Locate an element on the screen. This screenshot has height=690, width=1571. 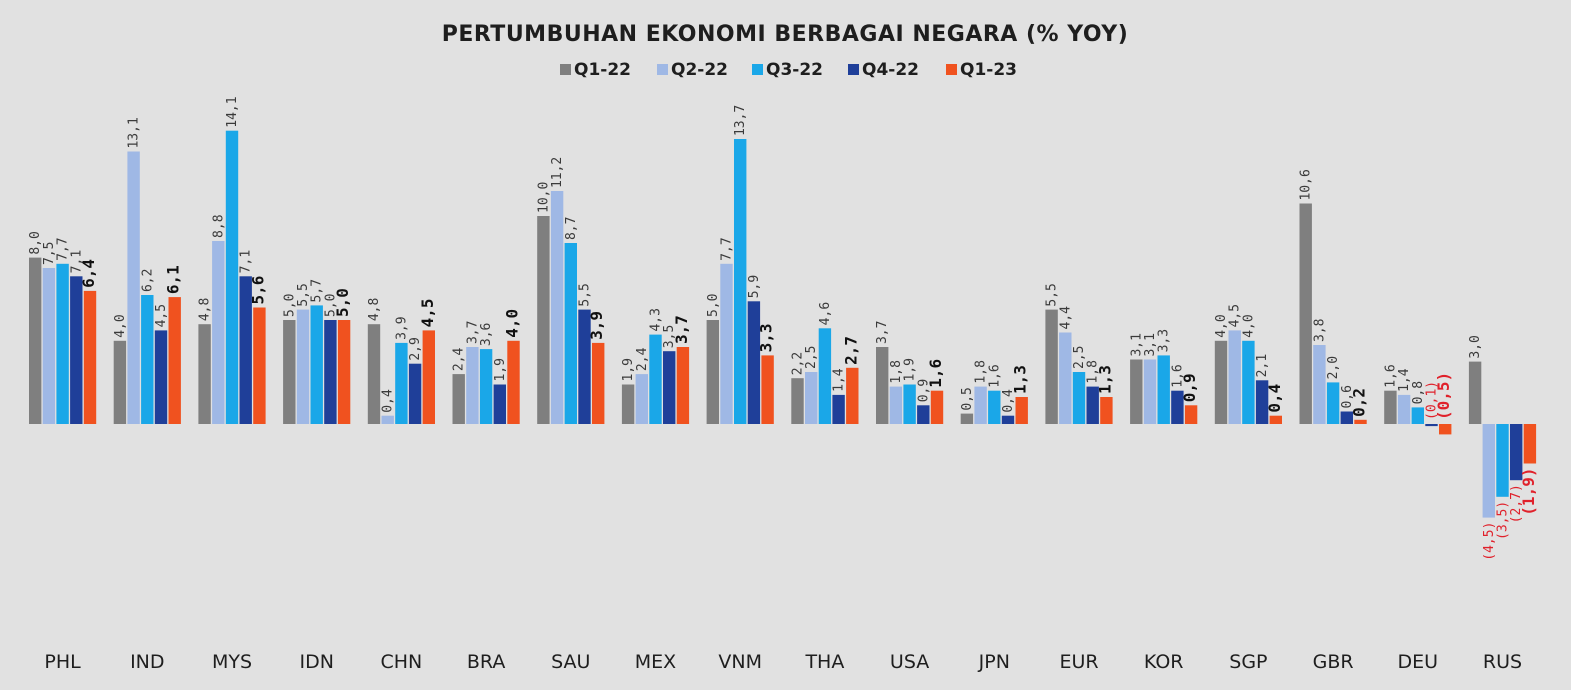
data-label-idn-q3-22: 5,7 is located at coordinates (317, 290).